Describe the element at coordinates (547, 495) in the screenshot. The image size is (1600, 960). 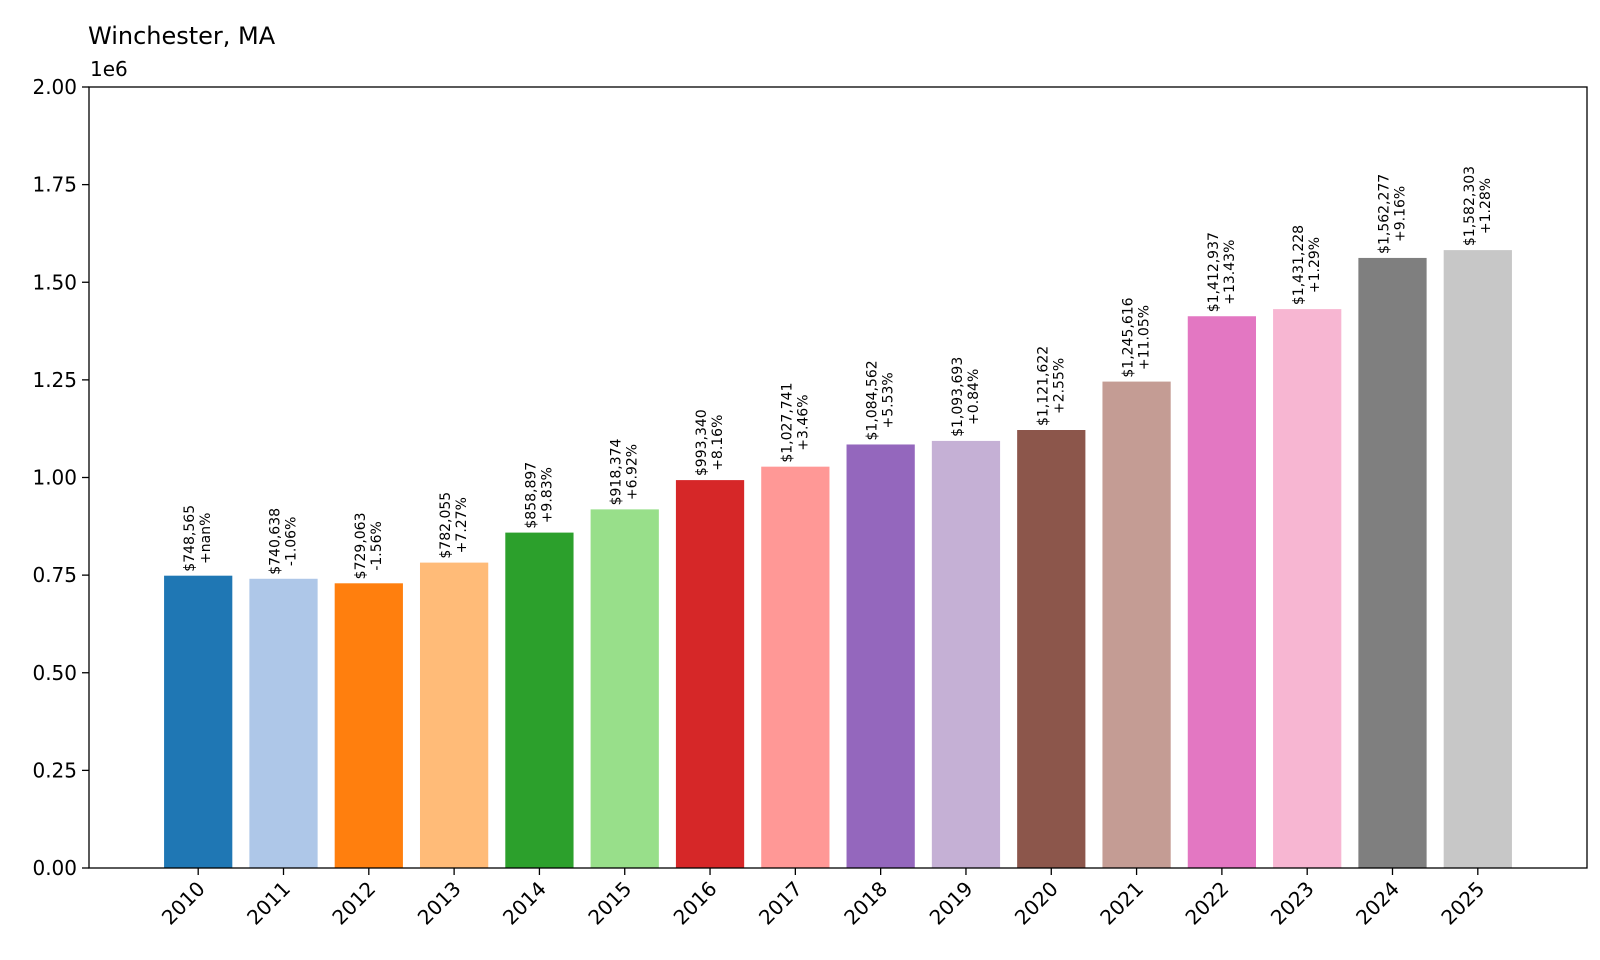
I see `bar-change-label: +9.83%` at that location.